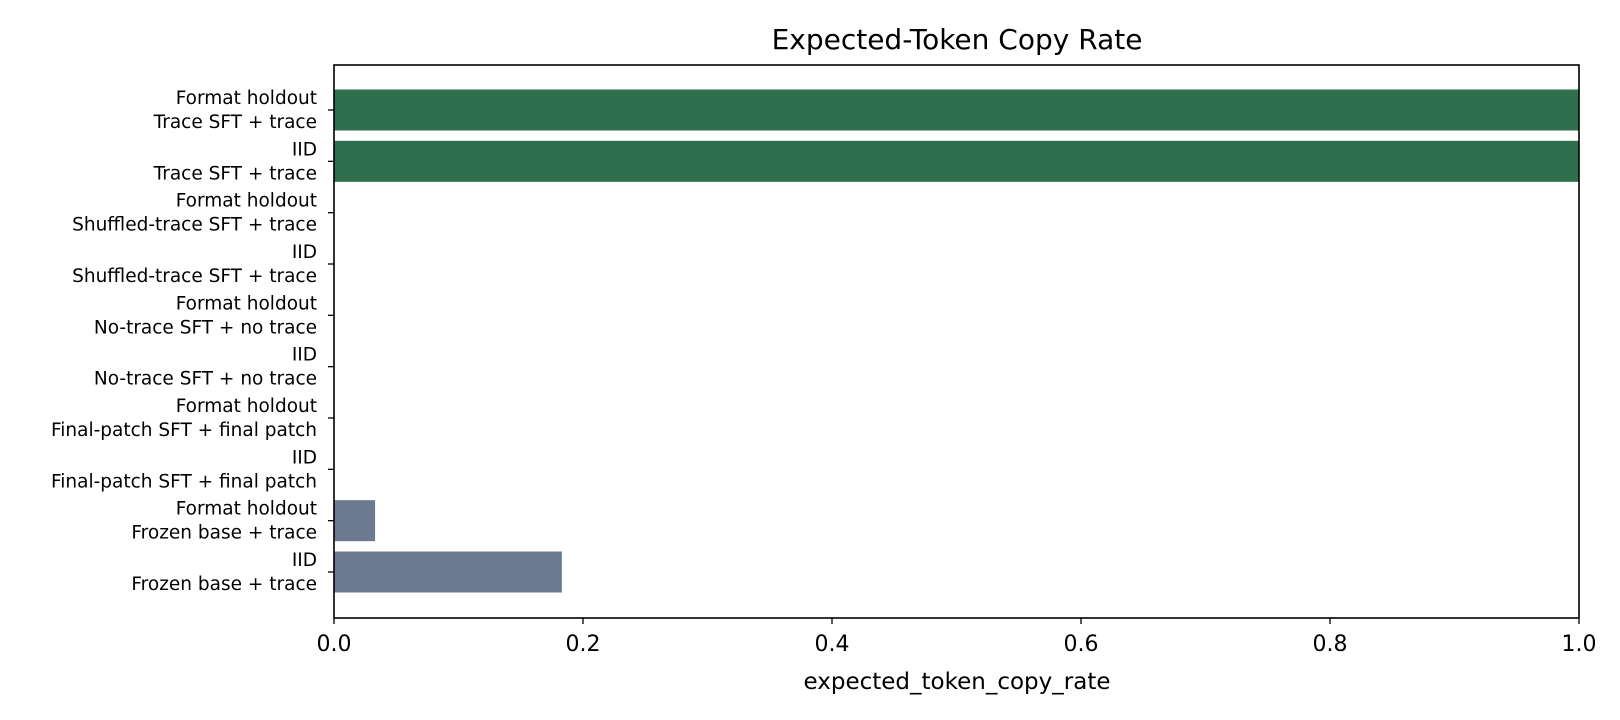 Image resolution: width=1620 pixels, height=720 pixels. I want to click on x-tick-label: 0.6, so click(1081, 644).